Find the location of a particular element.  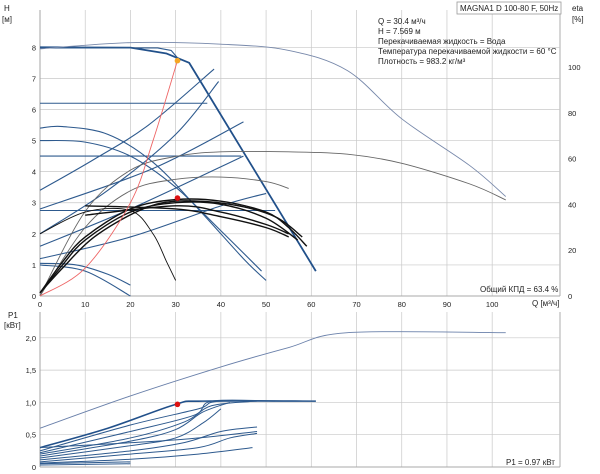

title-box is located at coordinates (509, 8).